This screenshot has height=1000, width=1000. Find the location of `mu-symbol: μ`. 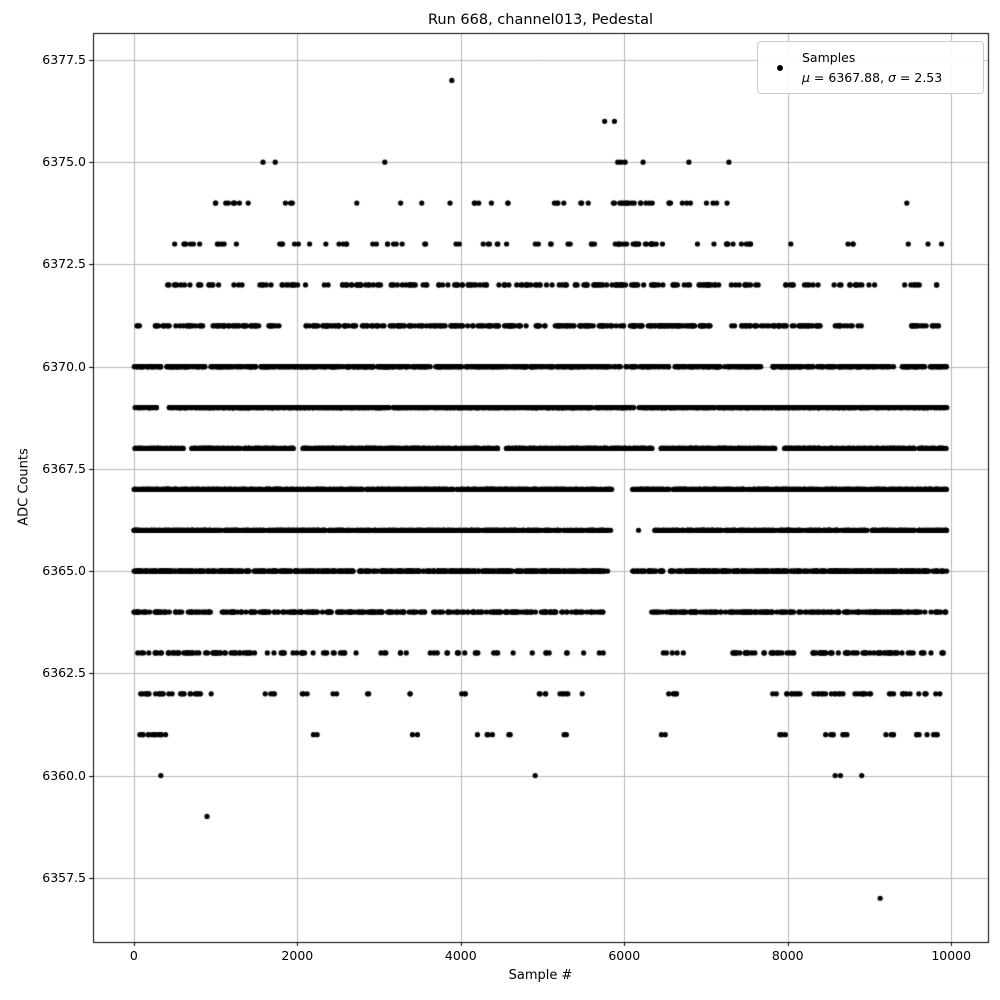

mu-symbol: μ is located at coordinates (806, 77).